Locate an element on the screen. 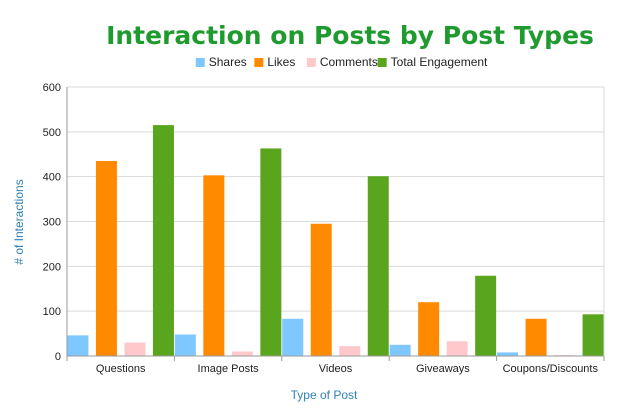 The height and width of the screenshot is (410, 640). bar-likes-videos is located at coordinates (321, 289).